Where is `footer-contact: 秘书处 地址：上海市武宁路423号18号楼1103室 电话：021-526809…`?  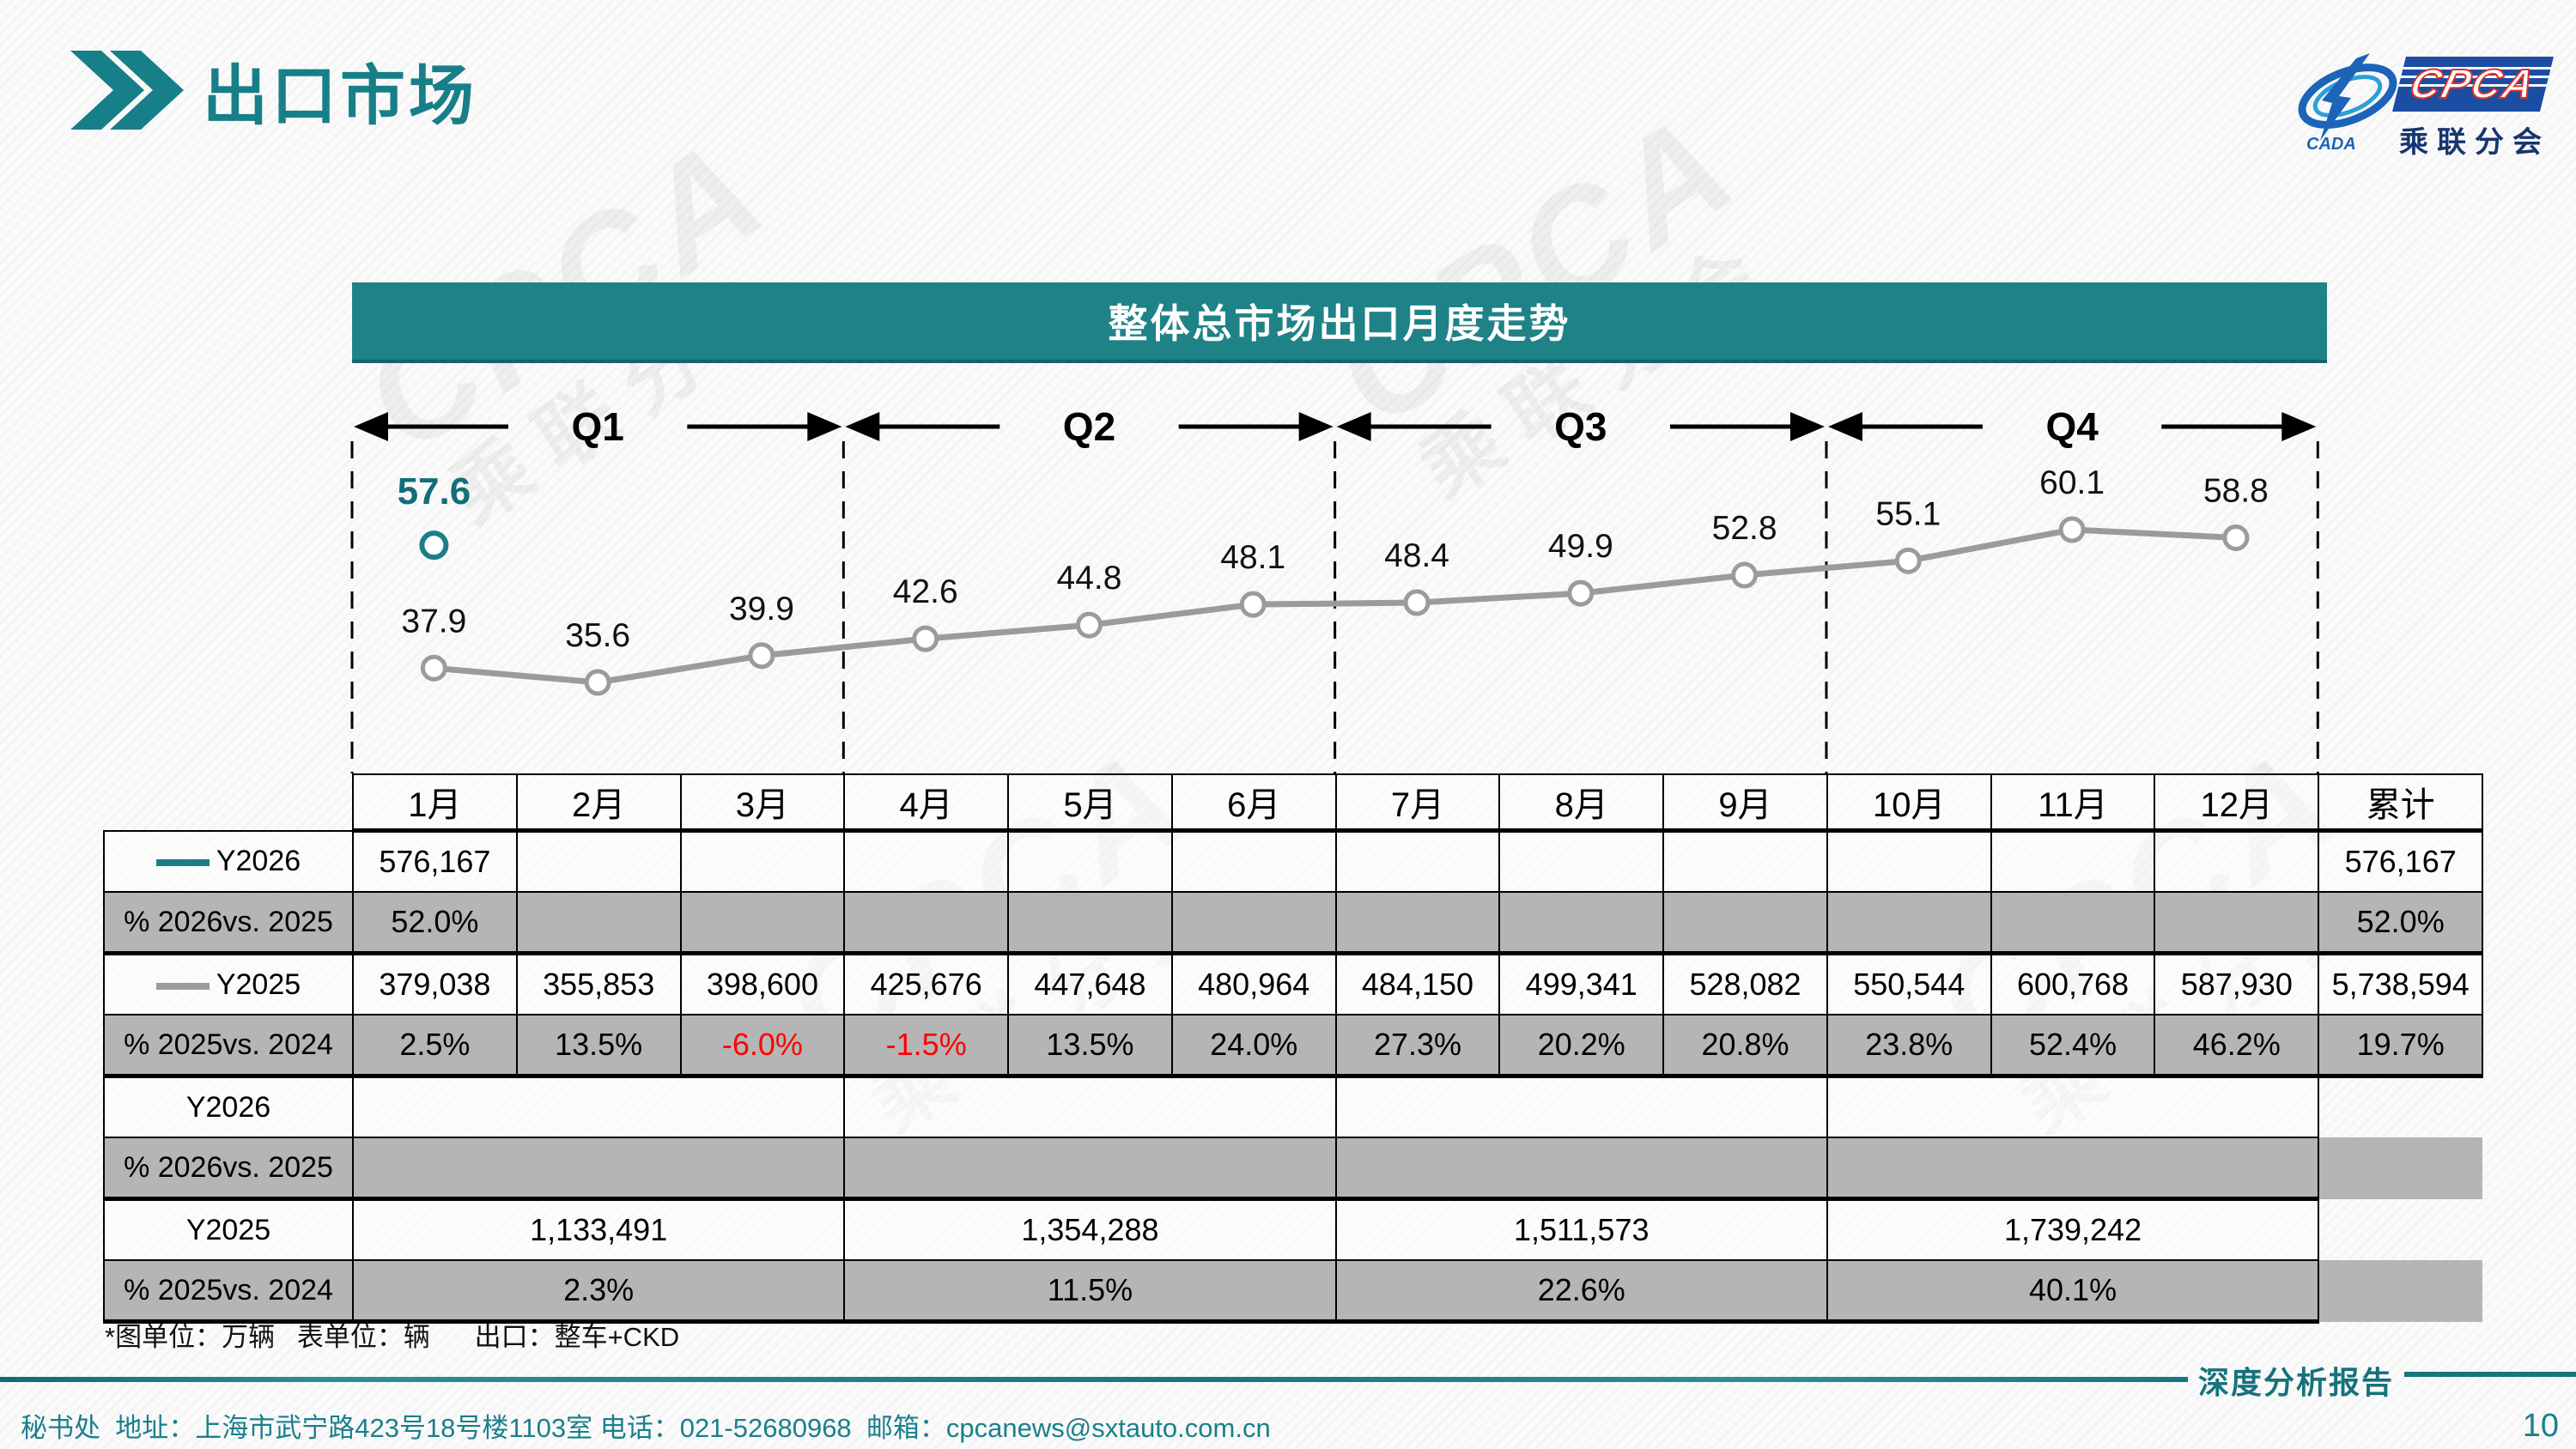
footer-contact: 秘书处 地址：上海市武宁路423号18号楼1103室 电话：021-526809… is located at coordinates (646, 1428).